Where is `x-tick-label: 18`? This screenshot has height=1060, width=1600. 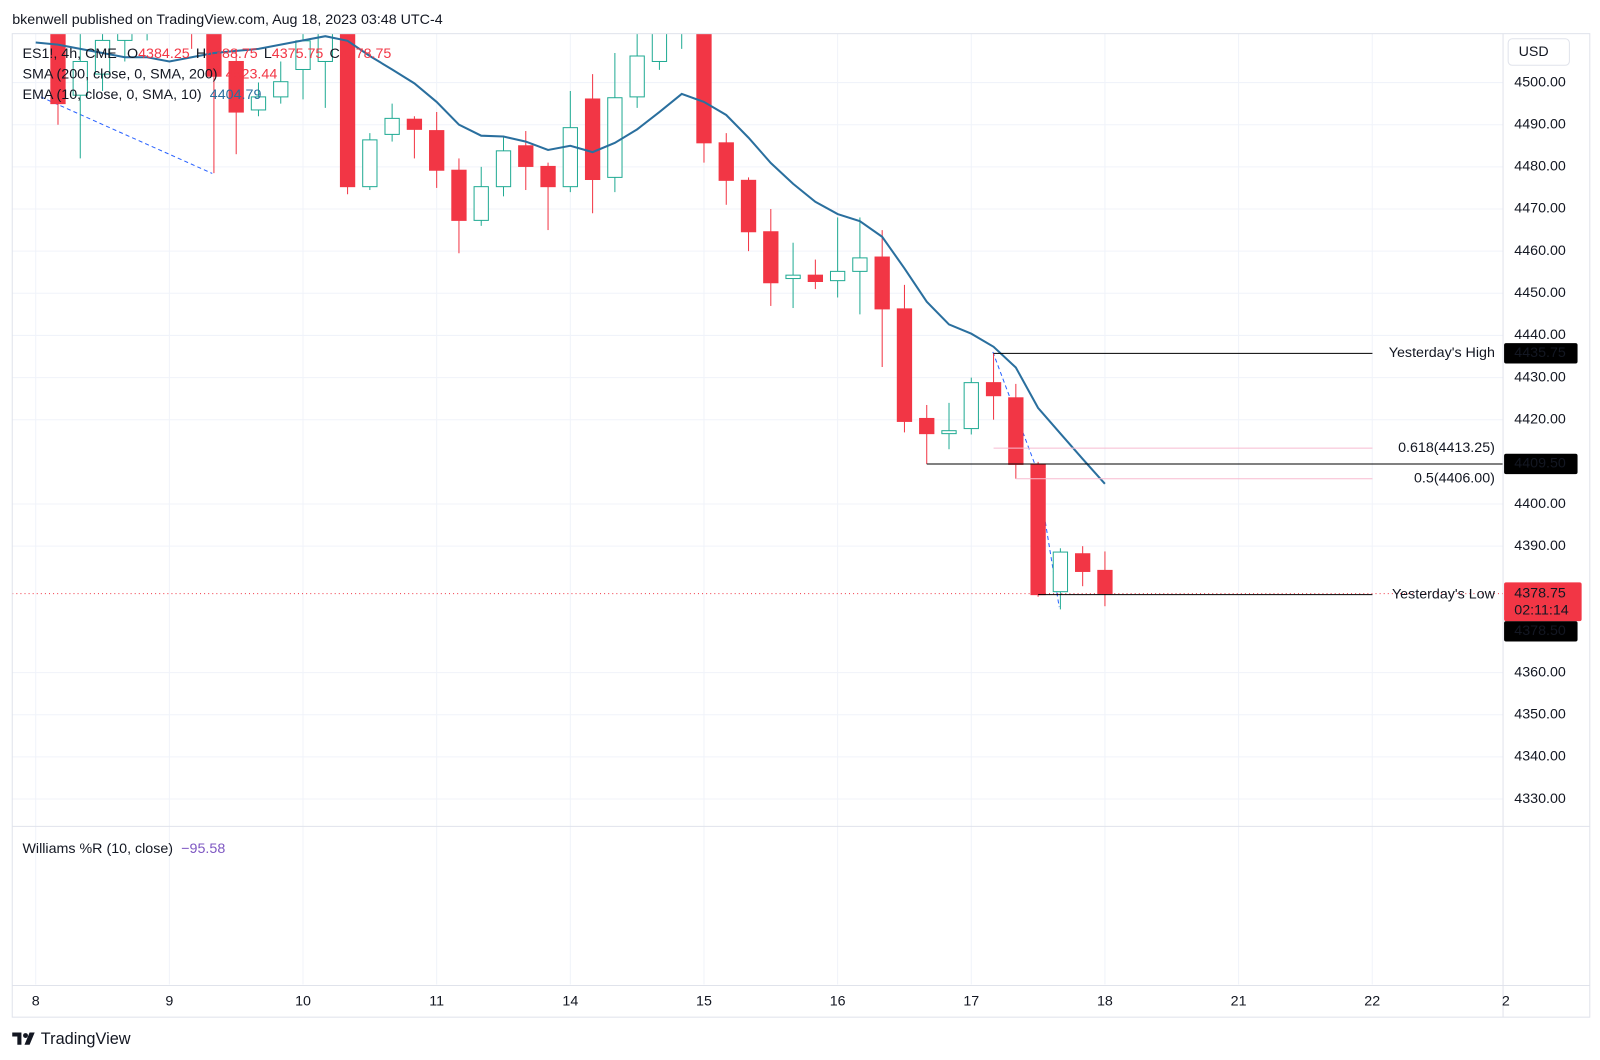
x-tick-label: 18 is located at coordinates (1105, 1002).